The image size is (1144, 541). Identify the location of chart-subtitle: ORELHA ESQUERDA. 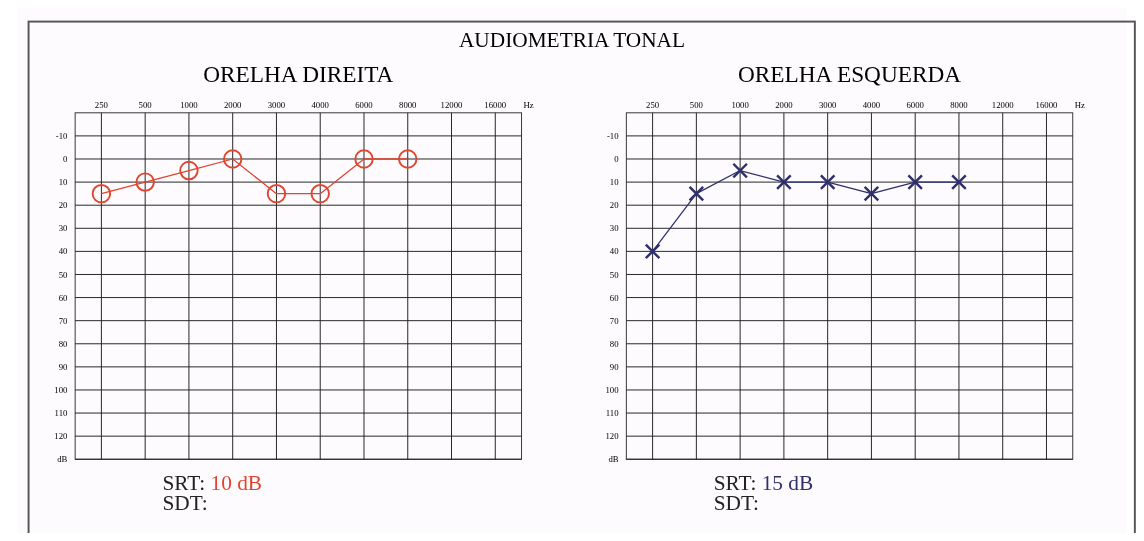
(849, 73).